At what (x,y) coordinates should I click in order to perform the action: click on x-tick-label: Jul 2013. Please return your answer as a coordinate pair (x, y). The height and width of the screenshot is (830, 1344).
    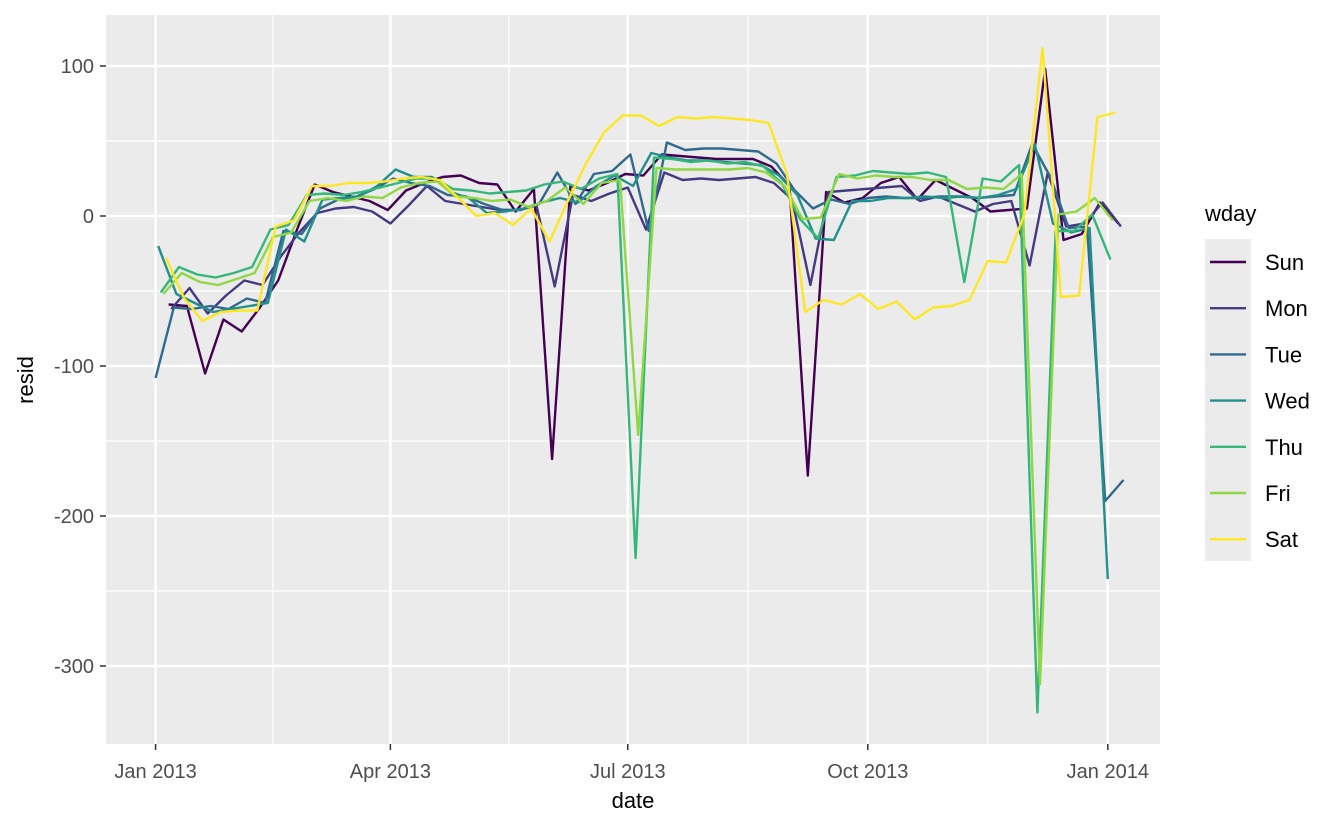
    Looking at the image, I should click on (628, 772).